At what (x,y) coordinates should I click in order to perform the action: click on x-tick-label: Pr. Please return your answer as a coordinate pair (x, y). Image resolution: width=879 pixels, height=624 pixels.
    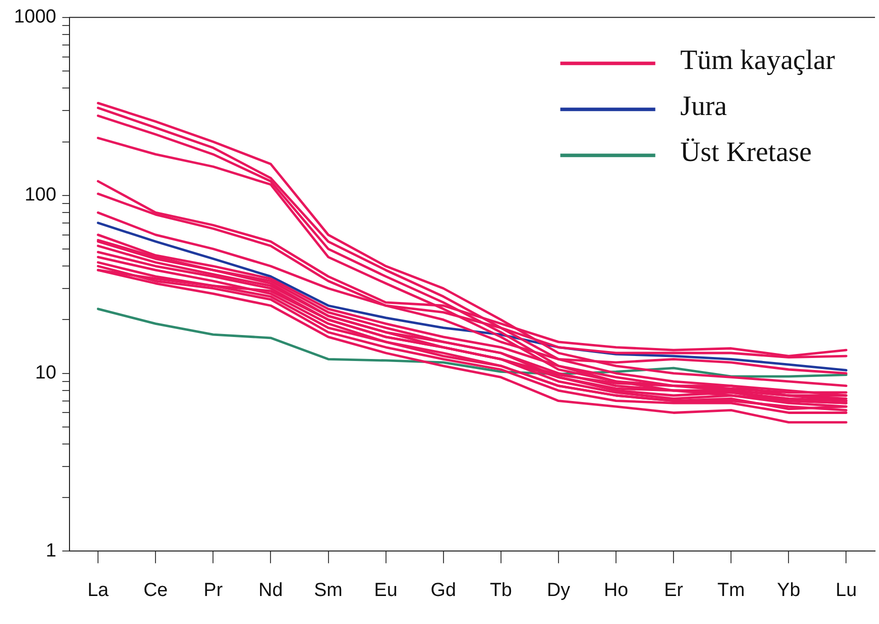
    Looking at the image, I should click on (214, 590).